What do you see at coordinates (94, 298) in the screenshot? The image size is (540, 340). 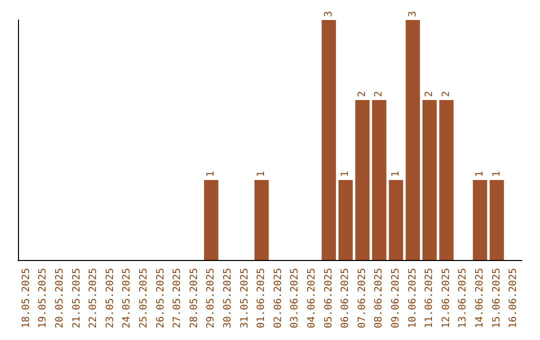 I see `x-tick-label: 22.05.2025` at bounding box center [94, 298].